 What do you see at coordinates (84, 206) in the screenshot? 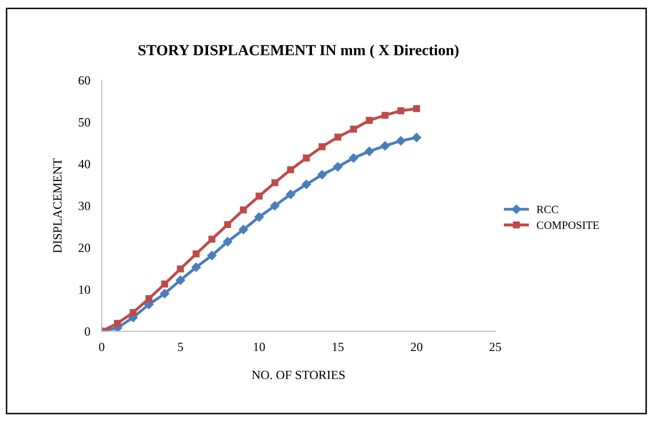
I see `y-tick-label: 30` at bounding box center [84, 206].